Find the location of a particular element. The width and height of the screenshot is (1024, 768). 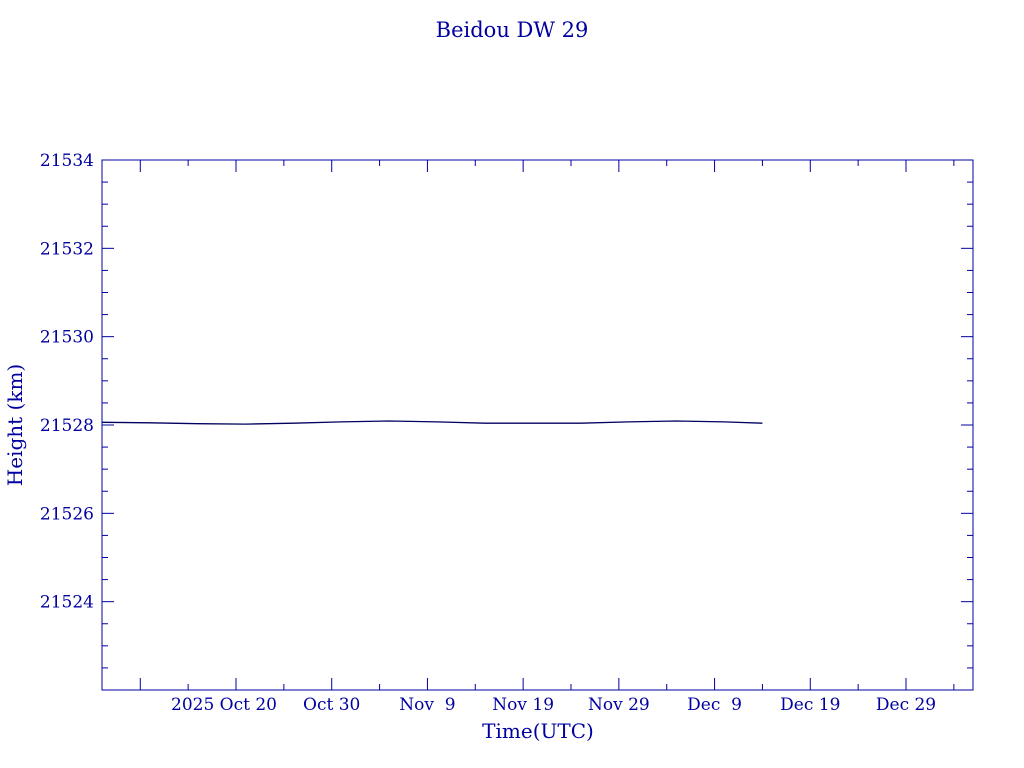

y-tick-label: 21530 is located at coordinates (67, 338).